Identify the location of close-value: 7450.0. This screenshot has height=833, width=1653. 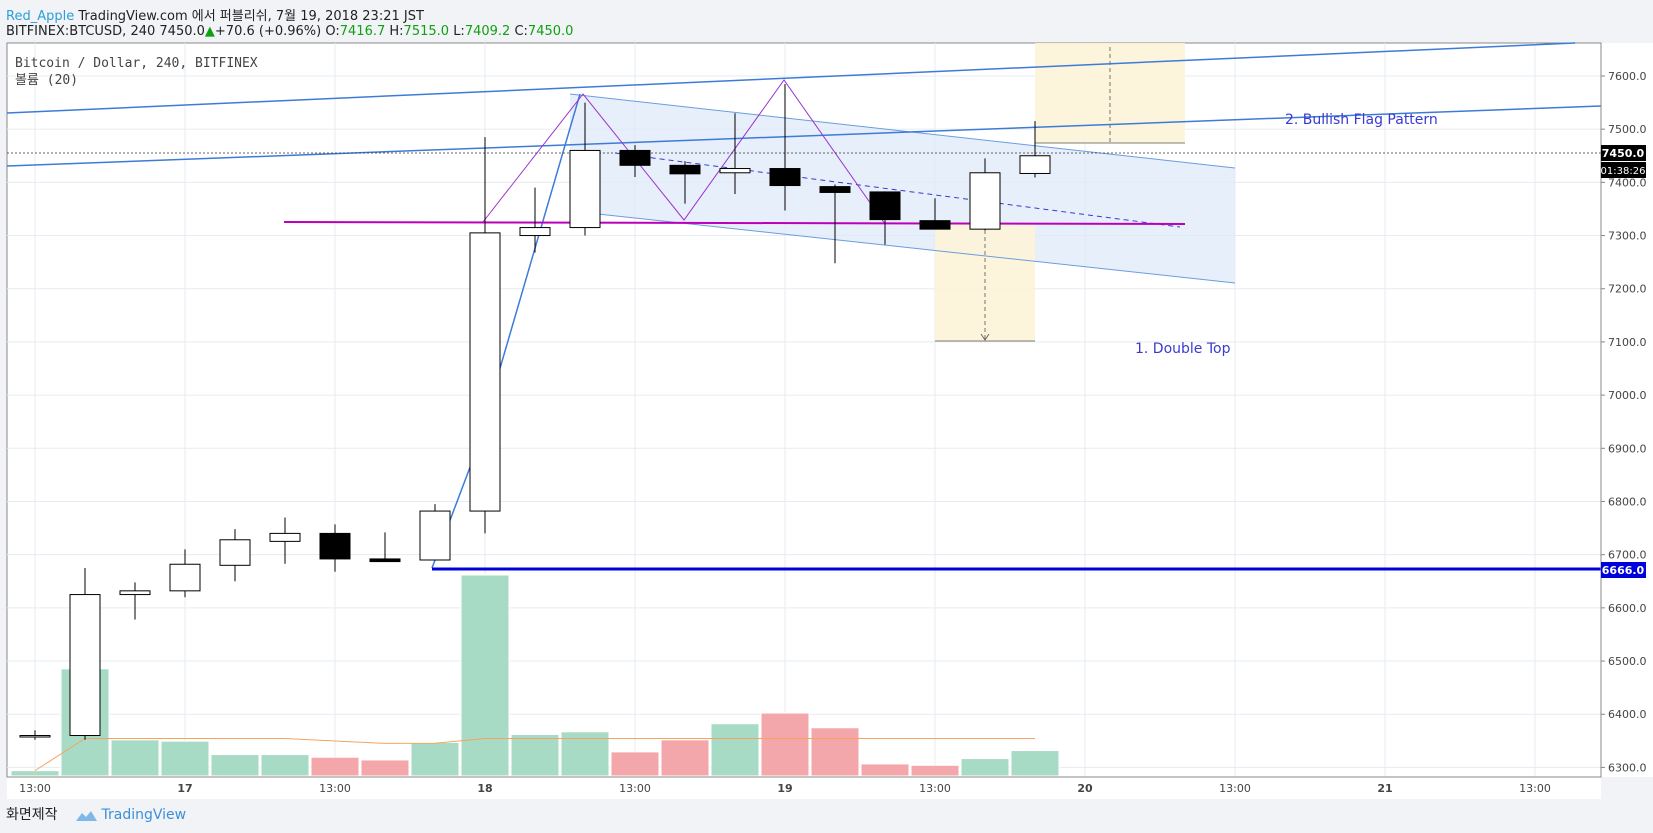
(550, 31).